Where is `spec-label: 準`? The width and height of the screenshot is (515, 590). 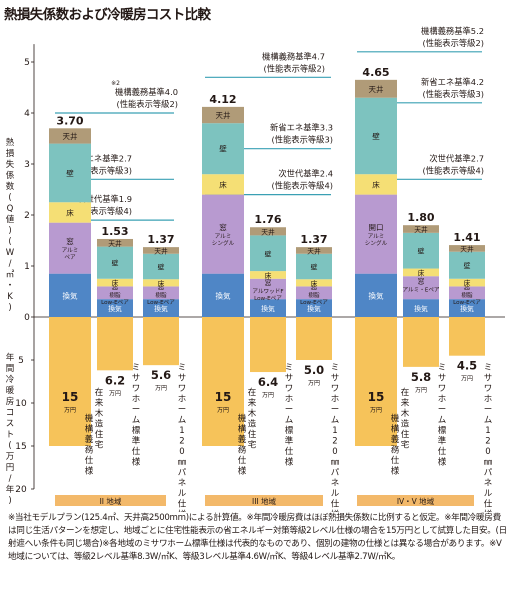 spec-label: 準 is located at coordinates (136, 441).